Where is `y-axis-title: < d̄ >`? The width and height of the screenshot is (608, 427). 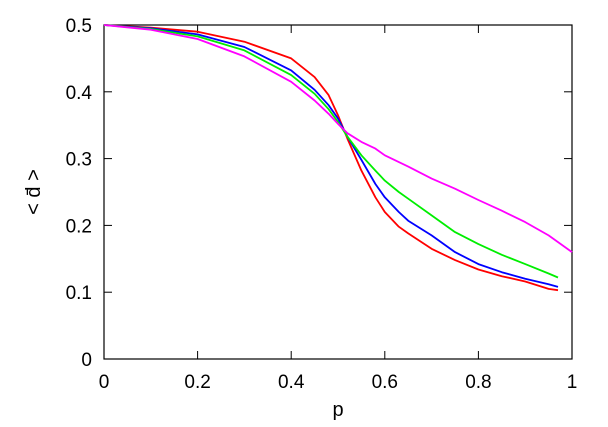
y-axis-title: < d̄ > is located at coordinates (34, 192).